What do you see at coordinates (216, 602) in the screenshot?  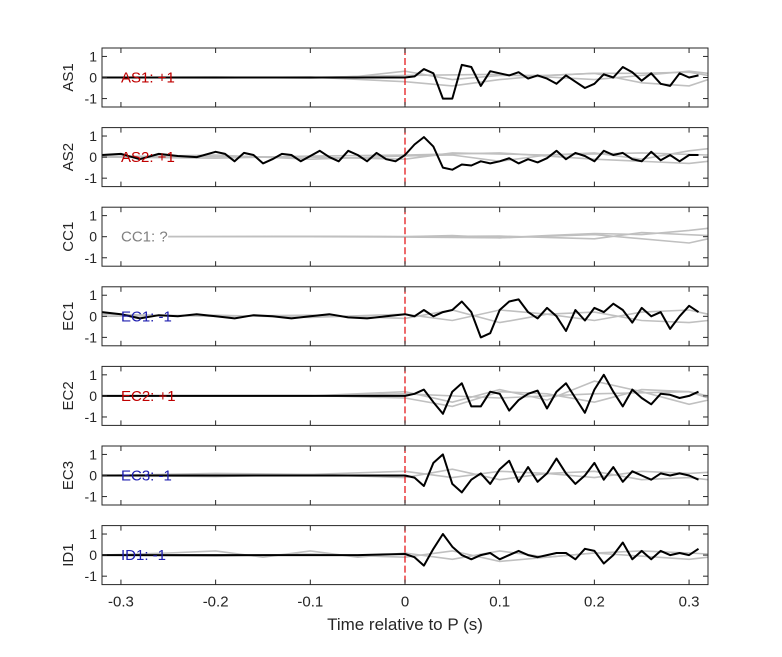 I see `x-tick-label: -0.2` at bounding box center [216, 602].